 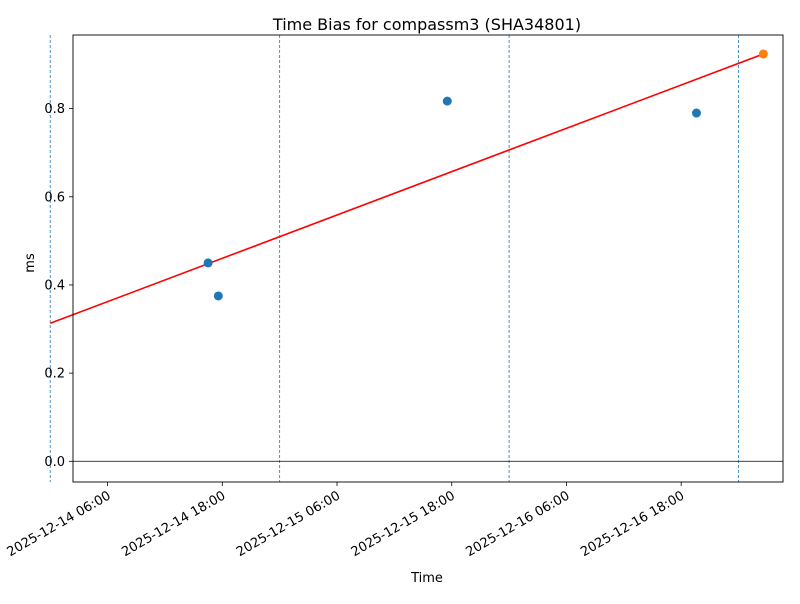 I want to click on latest-data-point, so click(x=763, y=54).